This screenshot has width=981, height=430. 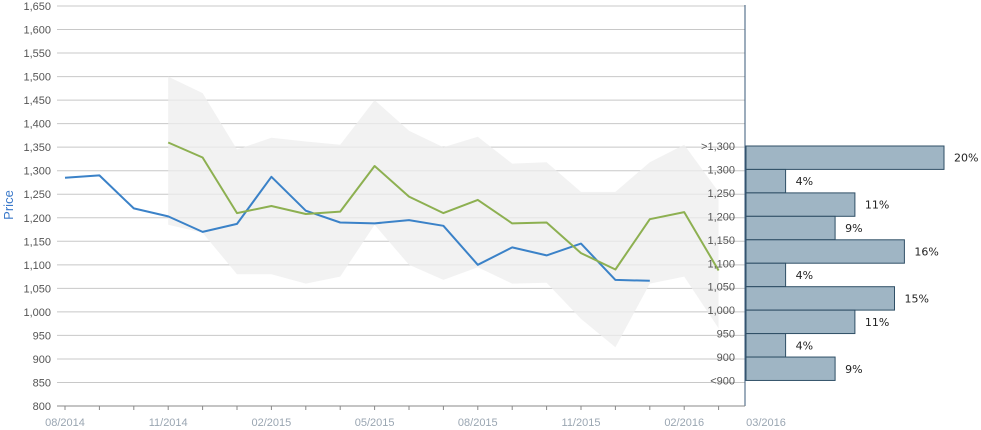 I want to click on distribution-category-label: >1,300, so click(x=718, y=147).